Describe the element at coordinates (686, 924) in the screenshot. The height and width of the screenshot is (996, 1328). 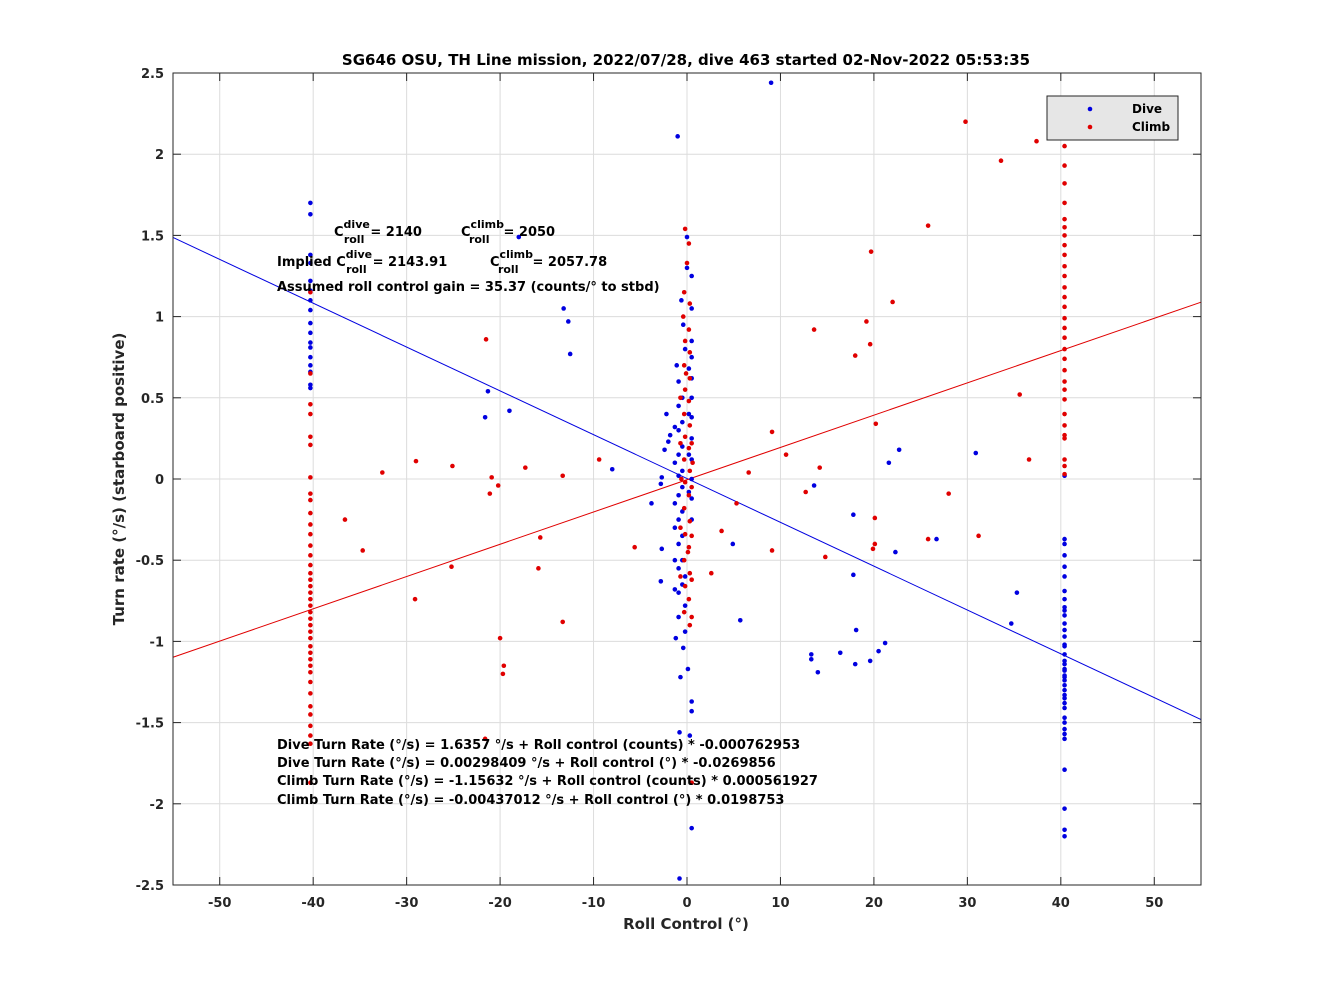
I see `x-axis-label: Roll Control (°)` at that location.